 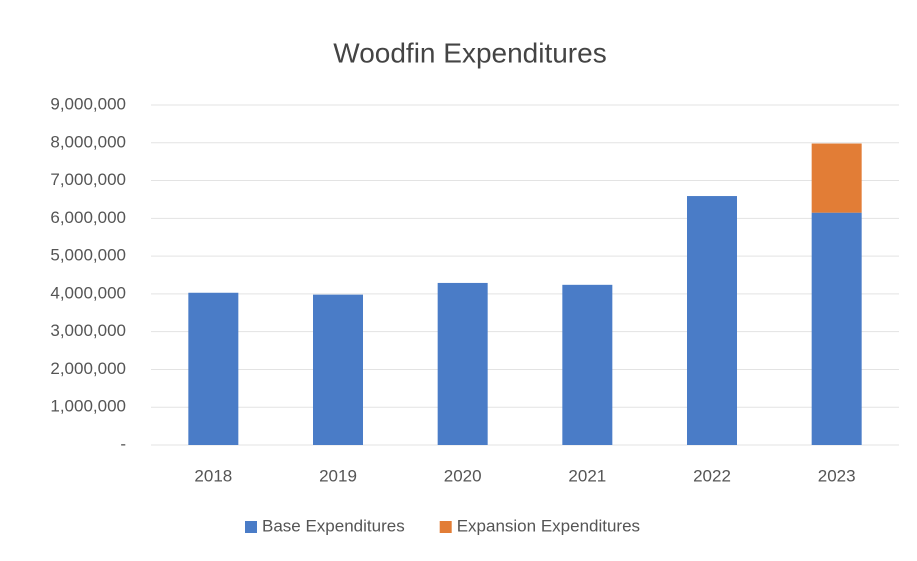 I want to click on y-tick-label: 8,000,000, so click(x=88, y=141).